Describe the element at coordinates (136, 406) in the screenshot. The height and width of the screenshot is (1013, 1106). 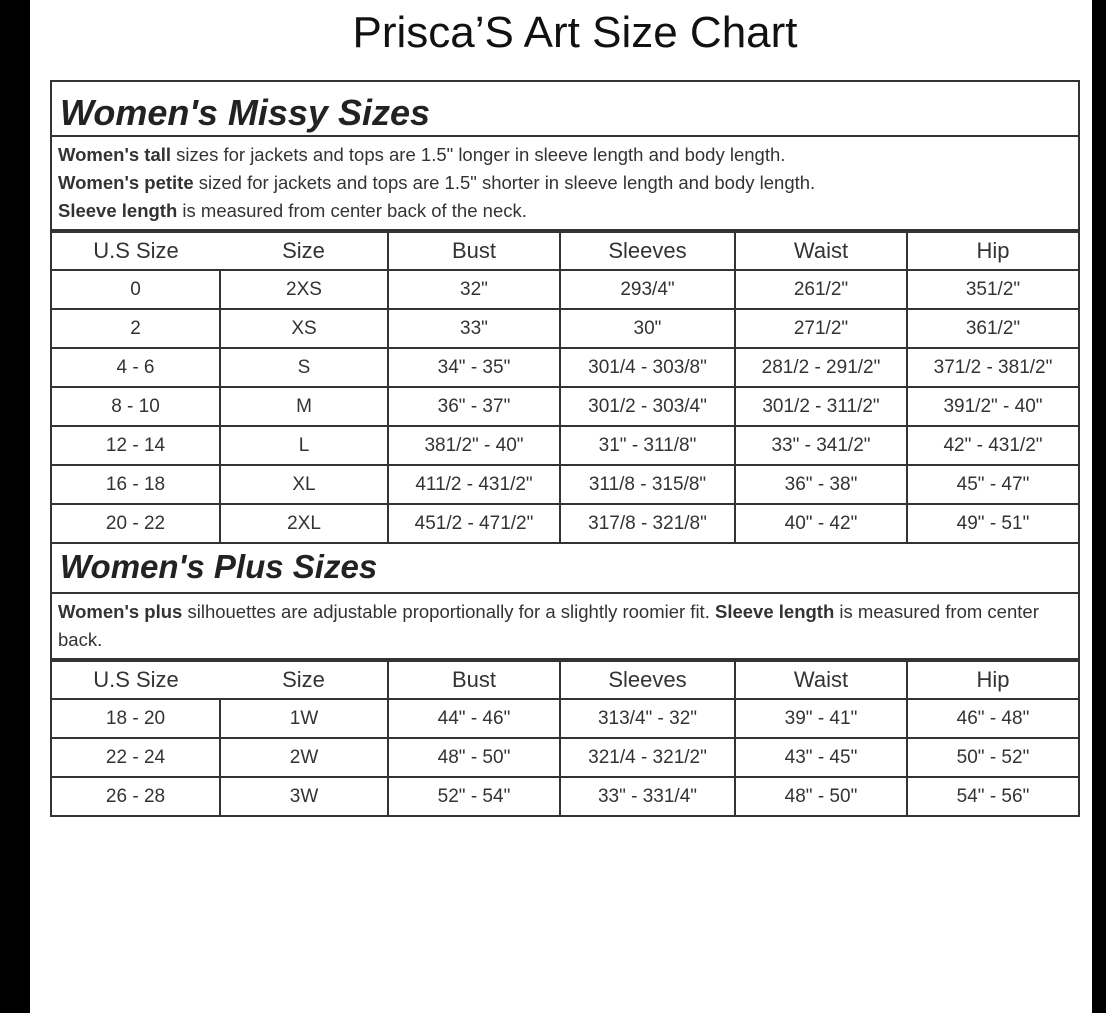
I see `table-cell: 8 - 10` at that location.